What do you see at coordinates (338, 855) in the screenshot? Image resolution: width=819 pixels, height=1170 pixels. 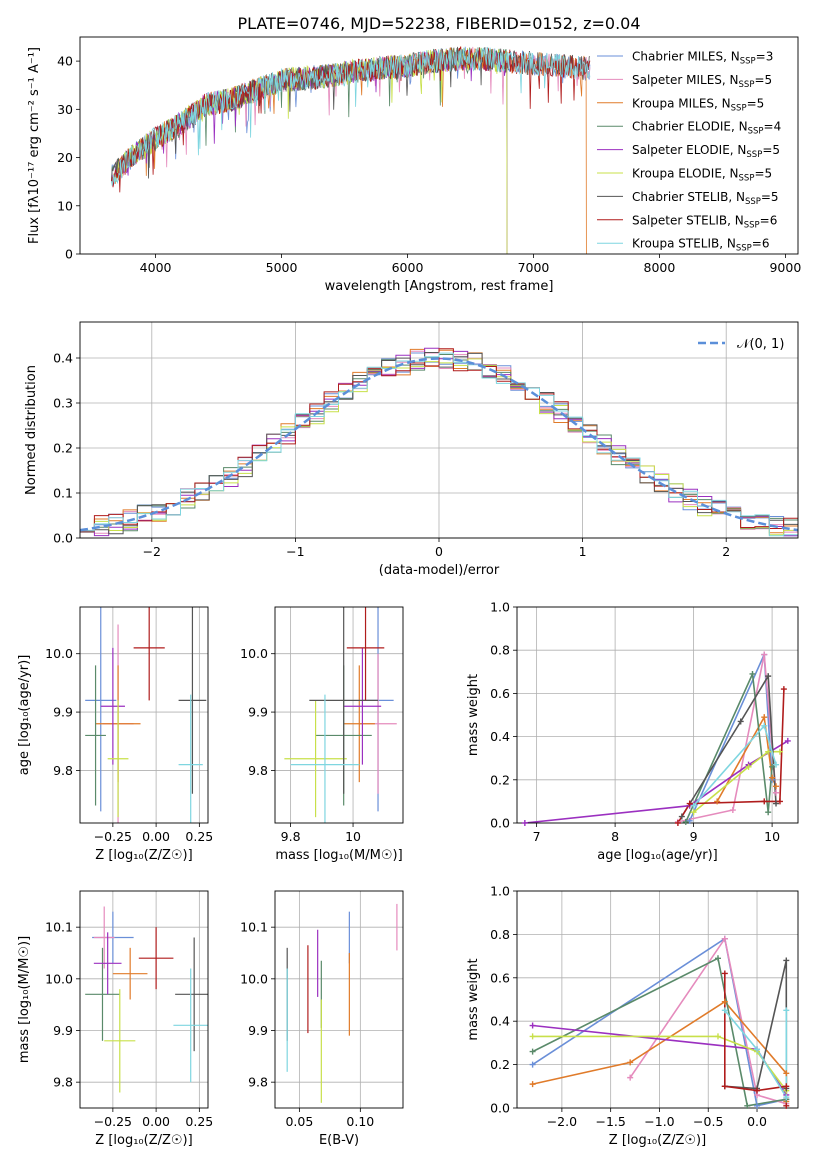 I see `x-axis-label: mass [log₁₀(M/M☉)]` at bounding box center [338, 855].